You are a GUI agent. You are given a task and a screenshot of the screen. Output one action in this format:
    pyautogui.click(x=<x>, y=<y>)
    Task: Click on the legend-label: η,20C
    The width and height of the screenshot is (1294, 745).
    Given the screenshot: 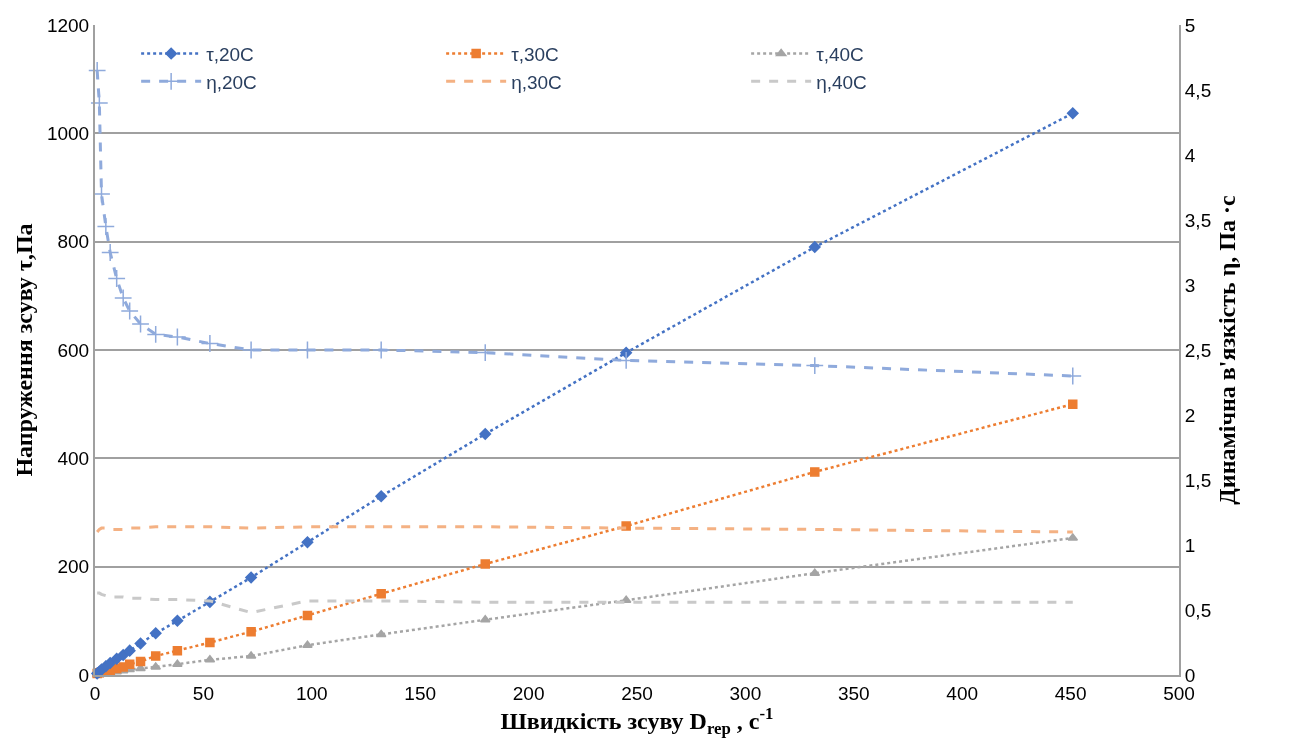 What is the action you would take?
    pyautogui.click(x=231, y=82)
    